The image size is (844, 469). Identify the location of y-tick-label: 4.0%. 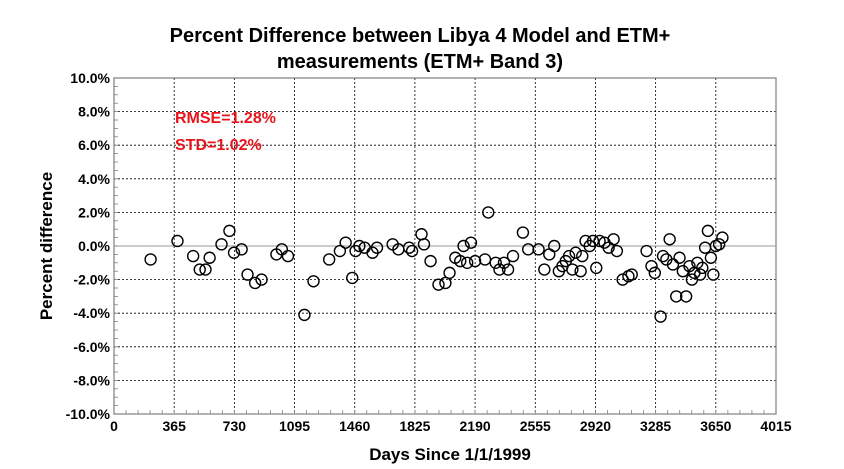
(94, 179).